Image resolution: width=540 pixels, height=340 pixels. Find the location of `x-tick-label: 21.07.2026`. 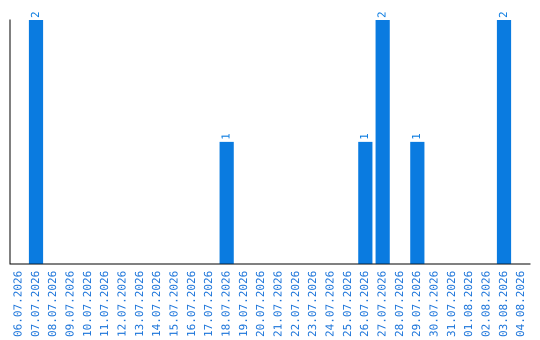

x-tick-label: 21.07.2026 is located at coordinates (278, 304).